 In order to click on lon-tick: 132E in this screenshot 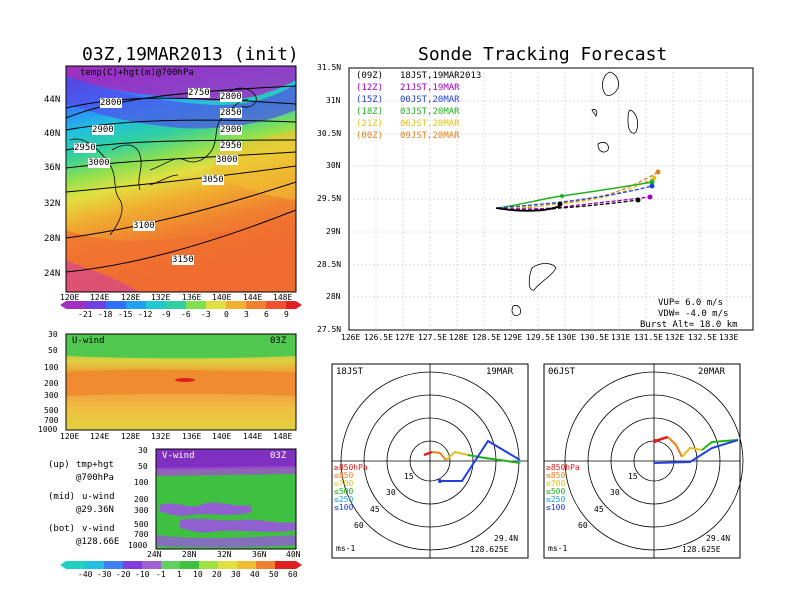, I will do `click(161, 297)`.